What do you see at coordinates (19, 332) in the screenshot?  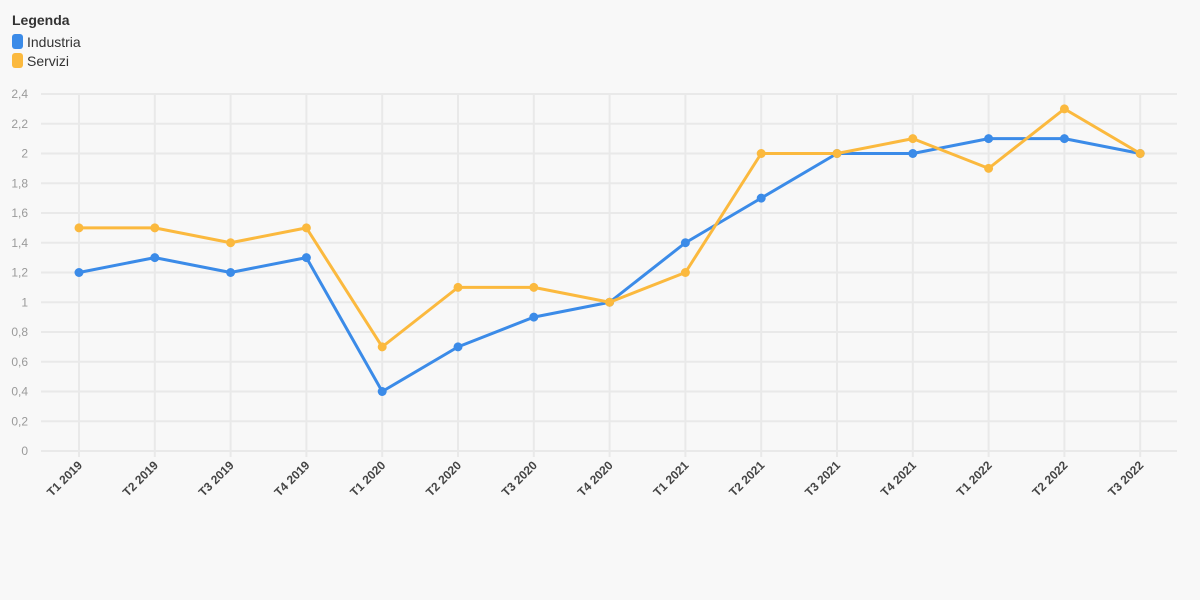 I see `y-tick-label: 0,8` at bounding box center [19, 332].